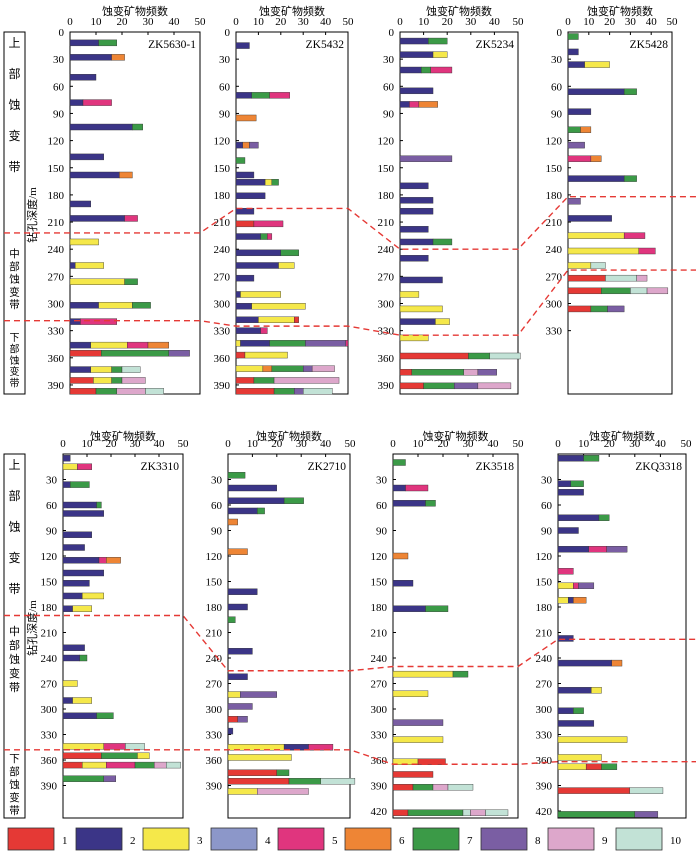  What do you see at coordinates (225, 60) in the screenshot?
I see `y-tick-label: 30` at bounding box center [225, 60].